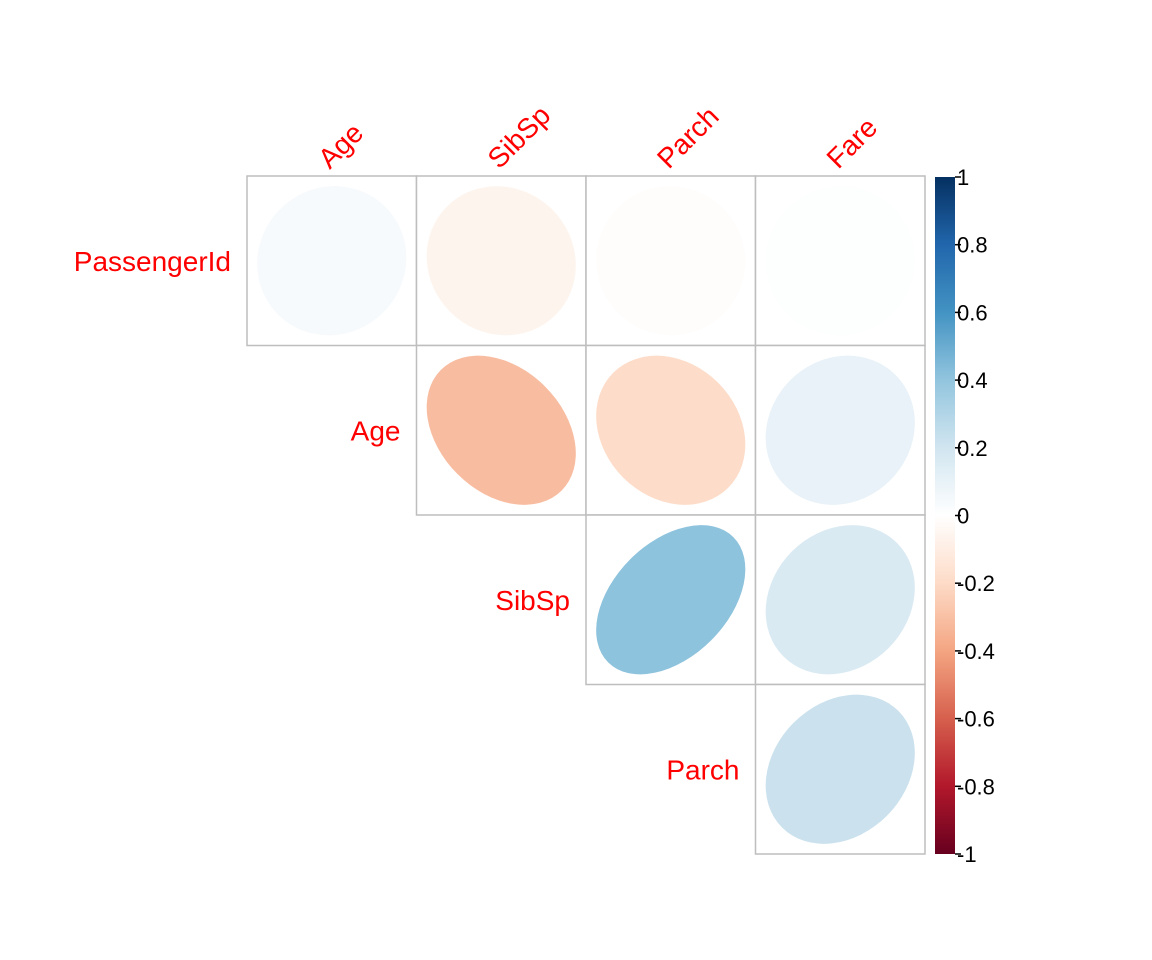  What do you see at coordinates (376, 430) in the screenshot?
I see `row-label: Age` at bounding box center [376, 430].